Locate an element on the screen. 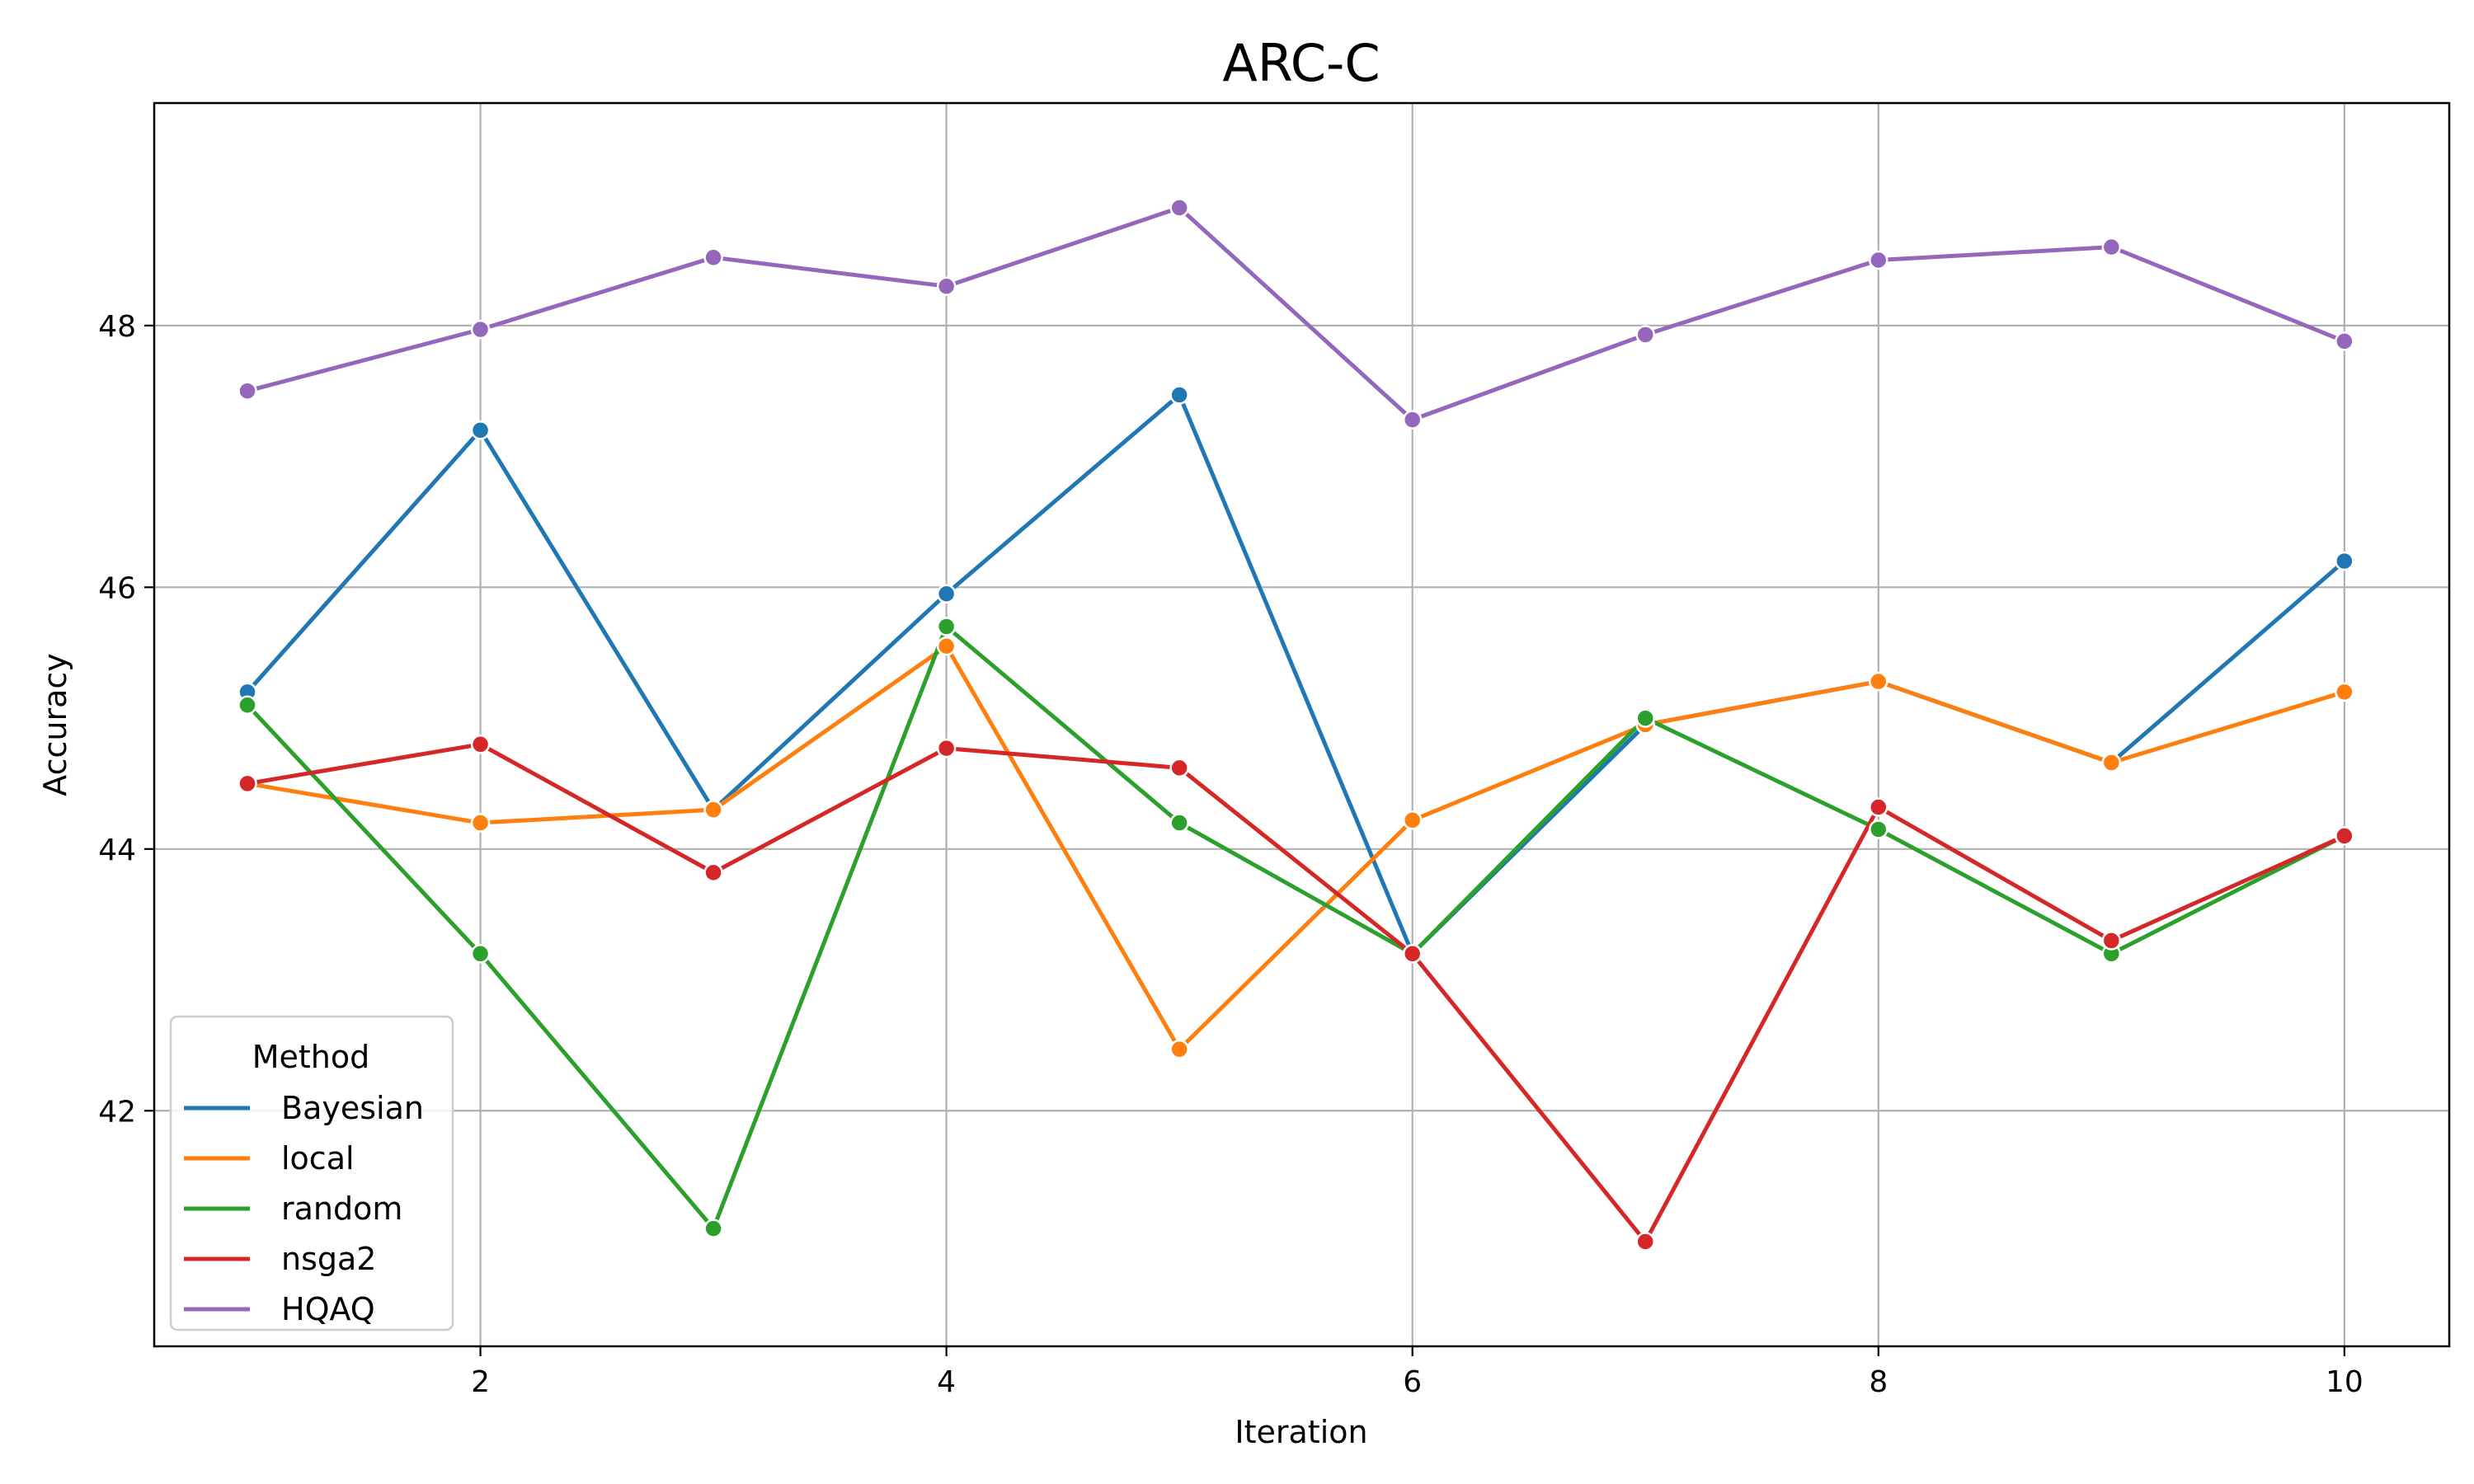 The width and height of the screenshot is (2474, 1484). chart-title: ARC-C is located at coordinates (1301, 63).